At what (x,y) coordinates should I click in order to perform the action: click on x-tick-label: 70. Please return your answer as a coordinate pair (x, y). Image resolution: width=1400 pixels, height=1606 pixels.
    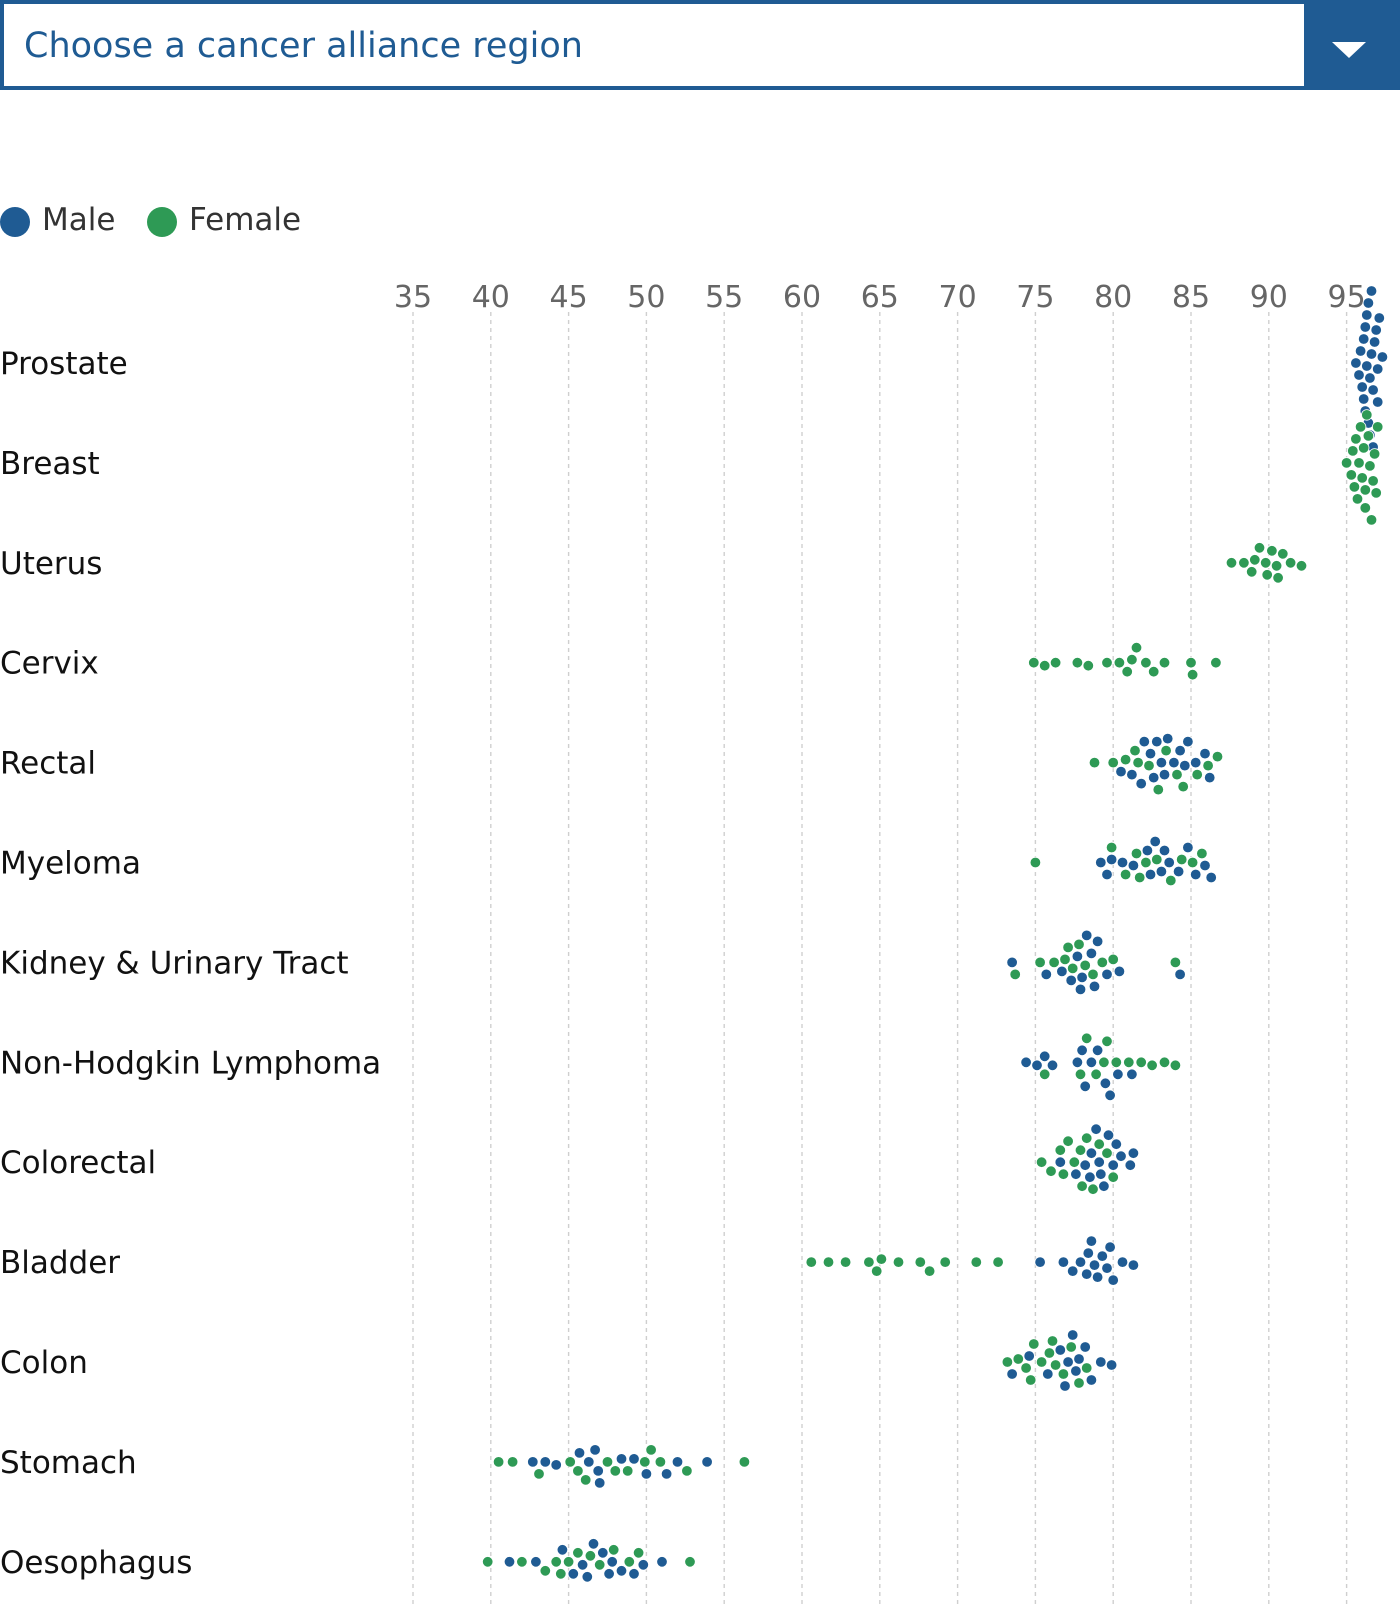
    Looking at the image, I should click on (958, 297).